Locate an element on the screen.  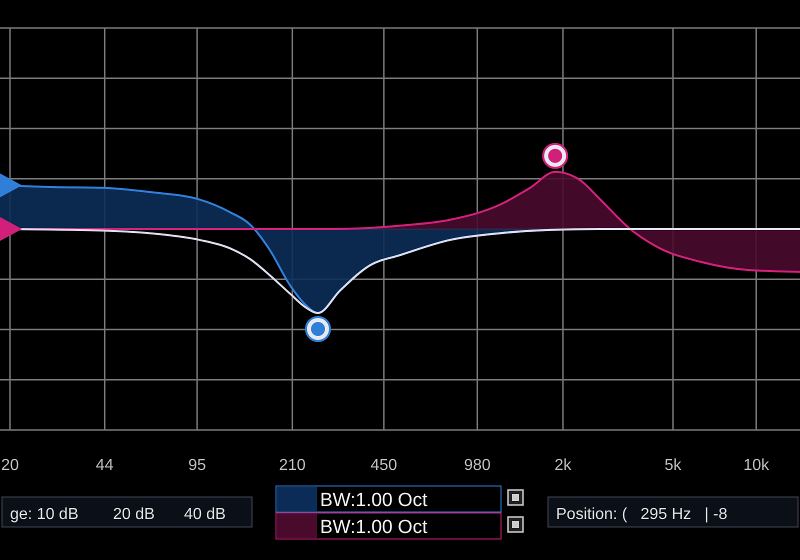
x-tick-label: 20 is located at coordinates (10, 465).